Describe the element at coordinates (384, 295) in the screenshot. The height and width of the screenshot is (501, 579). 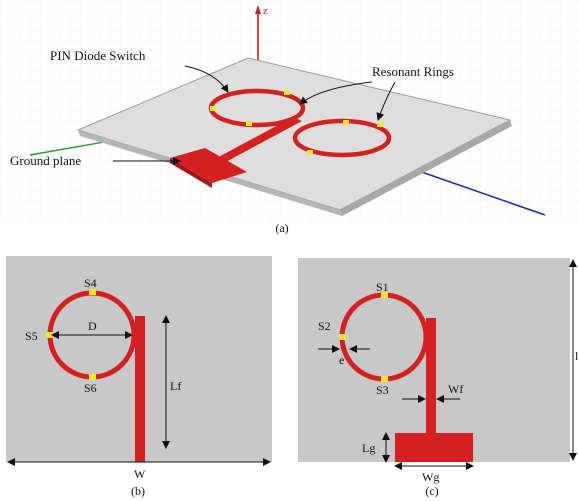
I see `switch-s1` at that location.